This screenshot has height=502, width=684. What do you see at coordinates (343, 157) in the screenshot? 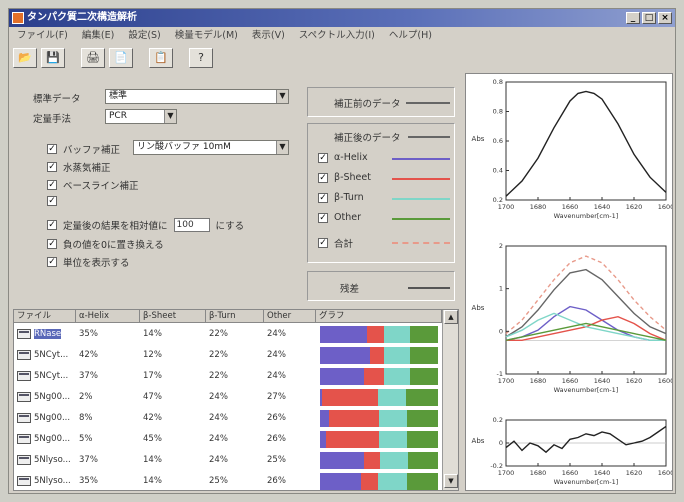
I see `legend-helix: ✓ α-Helix` at bounding box center [343, 157].